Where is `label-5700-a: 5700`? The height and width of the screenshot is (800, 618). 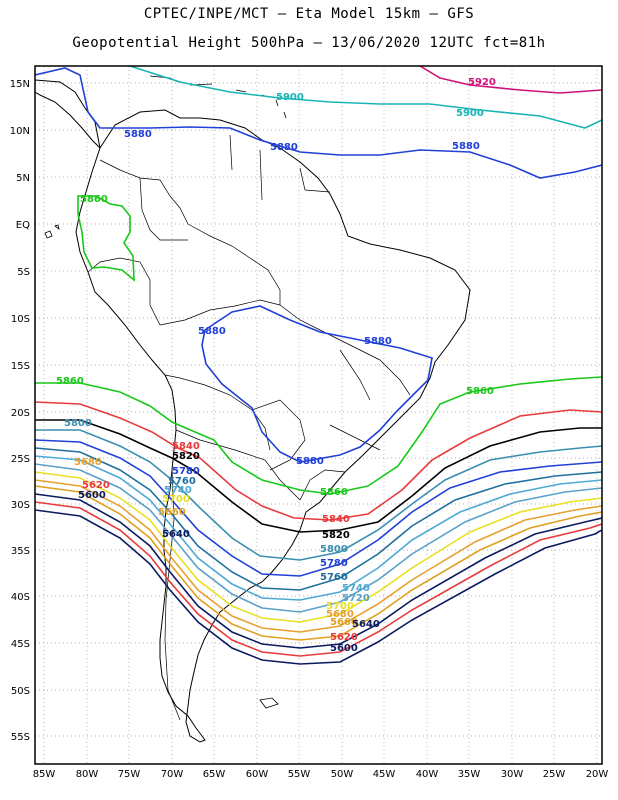
label-5700-a: 5700 is located at coordinates (176, 499).